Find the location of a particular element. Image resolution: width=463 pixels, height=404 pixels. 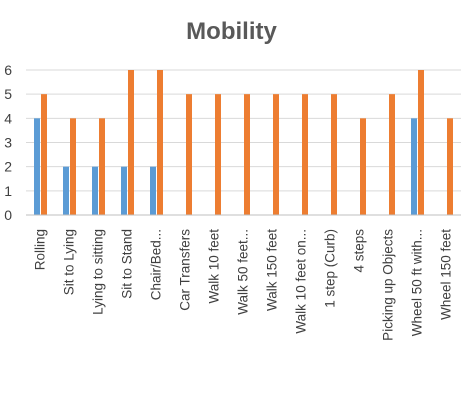

x-tick-label-6: Walk 10 feet is located at coordinates (214, 266).